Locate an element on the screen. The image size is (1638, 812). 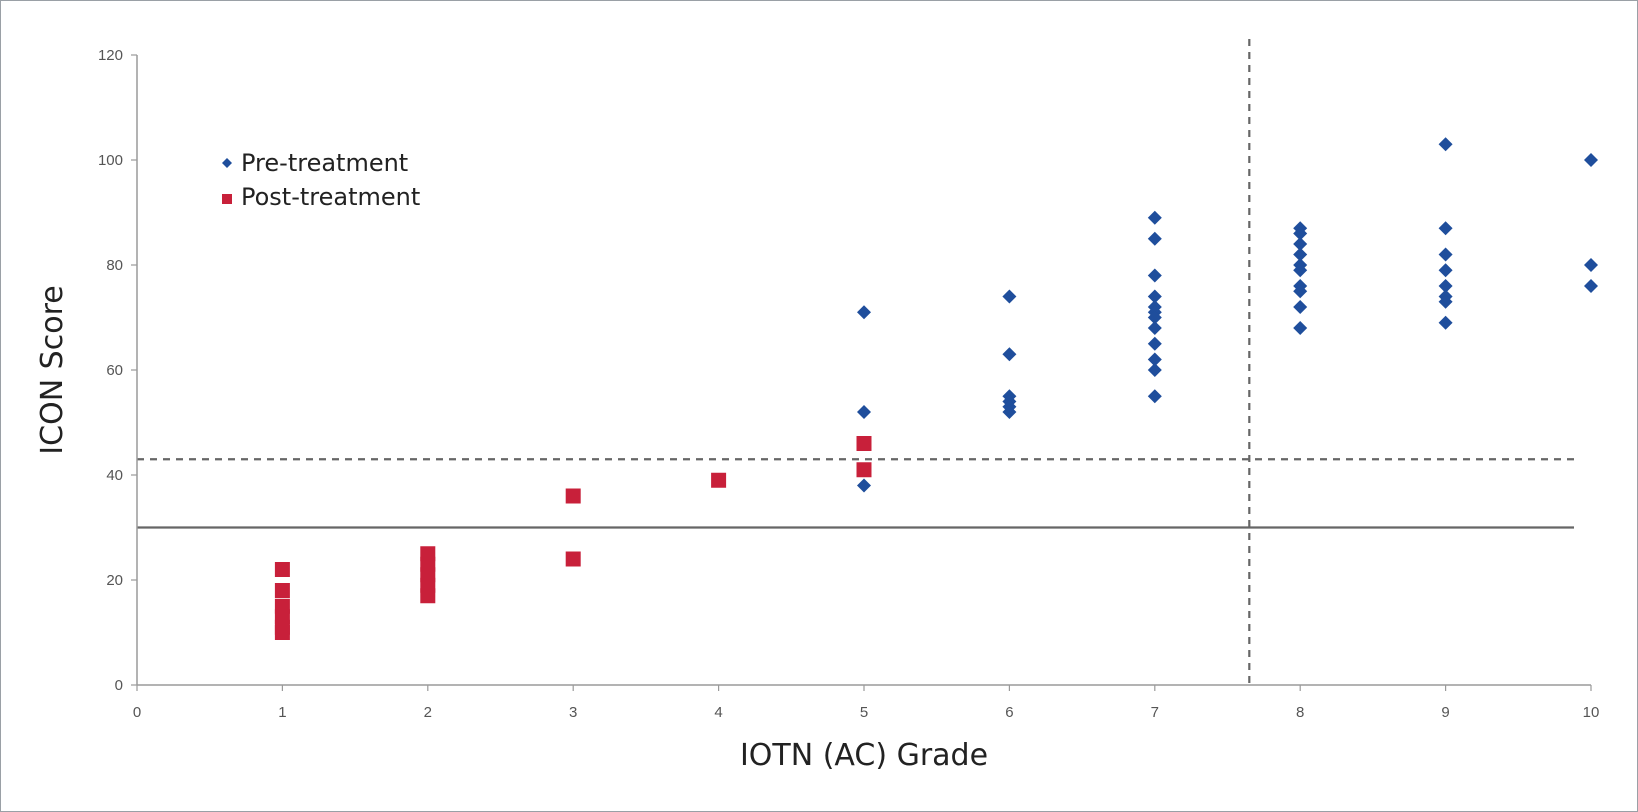
x-tick-label: 5 is located at coordinates (864, 712).